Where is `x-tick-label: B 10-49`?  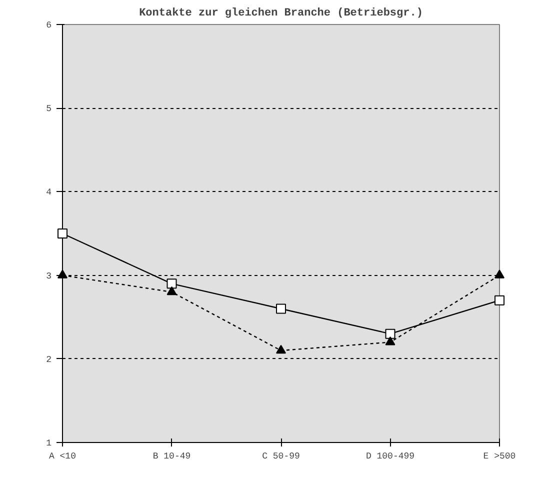 x-tick-label: B 10-49 is located at coordinates (171, 457).